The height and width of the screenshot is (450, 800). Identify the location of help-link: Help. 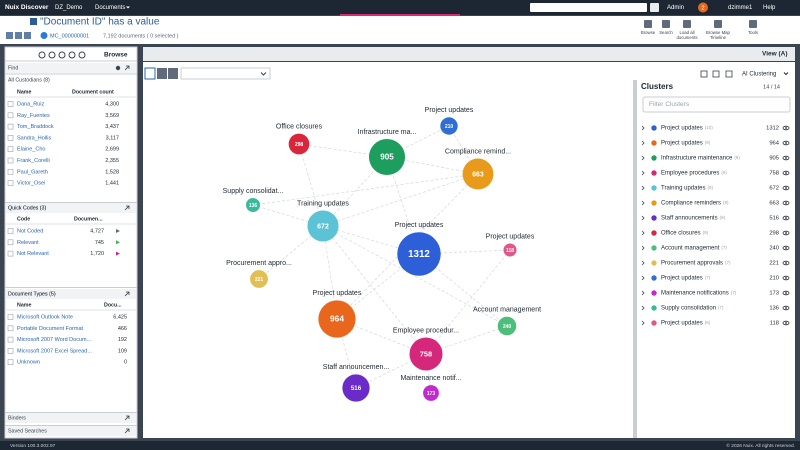
(769, 8).